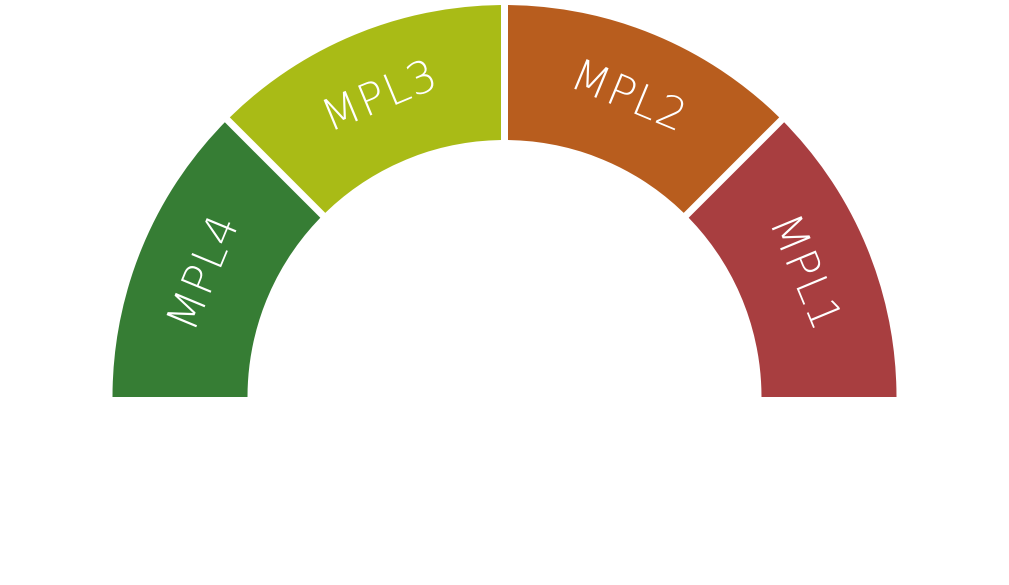 Image resolution: width=1009 pixels, height=585 pixels. What do you see at coordinates (365, 109) in the screenshot?
I see `gauge-segment-mpl3` at bounding box center [365, 109].